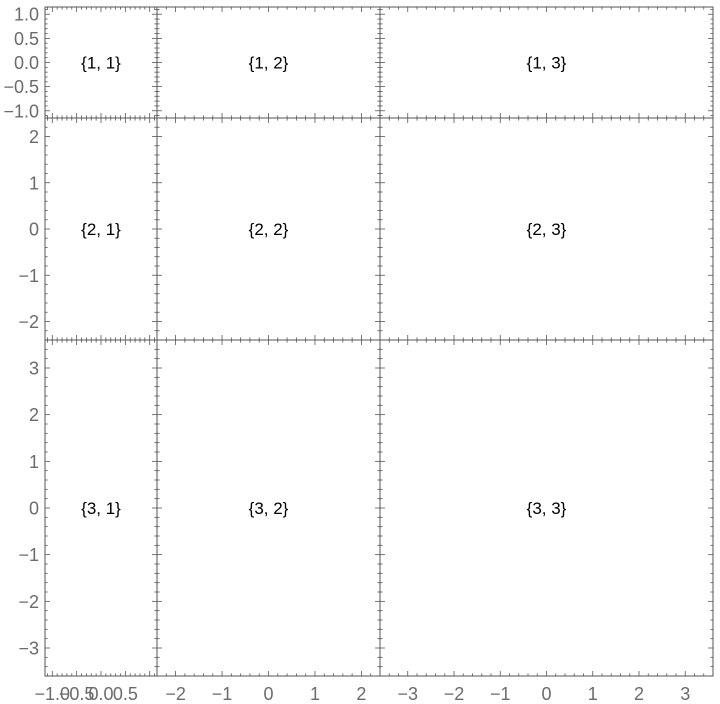 The image size is (720, 704). I want to click on cell-label-2-1: {2, 1}, so click(101, 229).